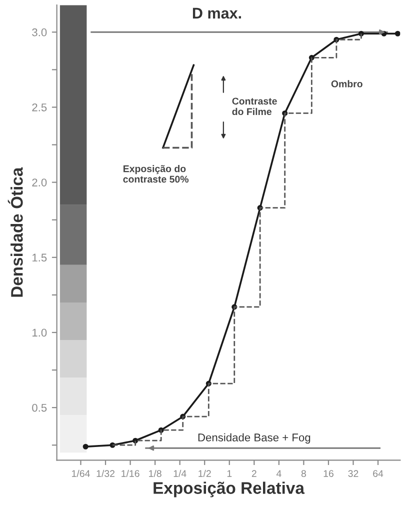  Describe the element at coordinates (303, 473) in the screenshot. I see `x-tick-label: 8` at that location.